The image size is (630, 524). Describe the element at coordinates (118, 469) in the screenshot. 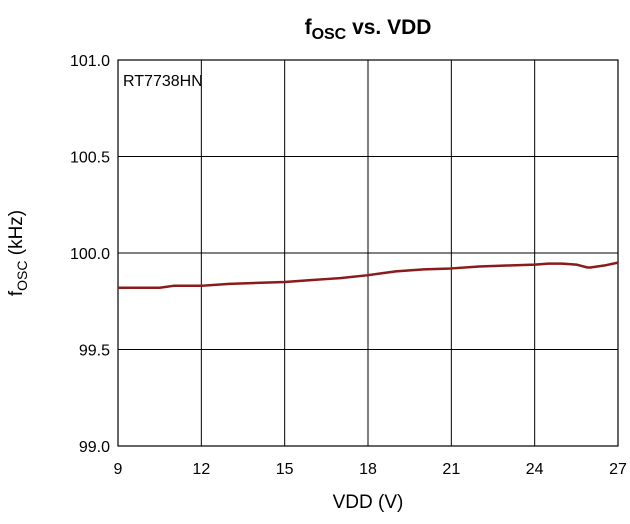

I see `x-tick-label-9: 9` at that location.